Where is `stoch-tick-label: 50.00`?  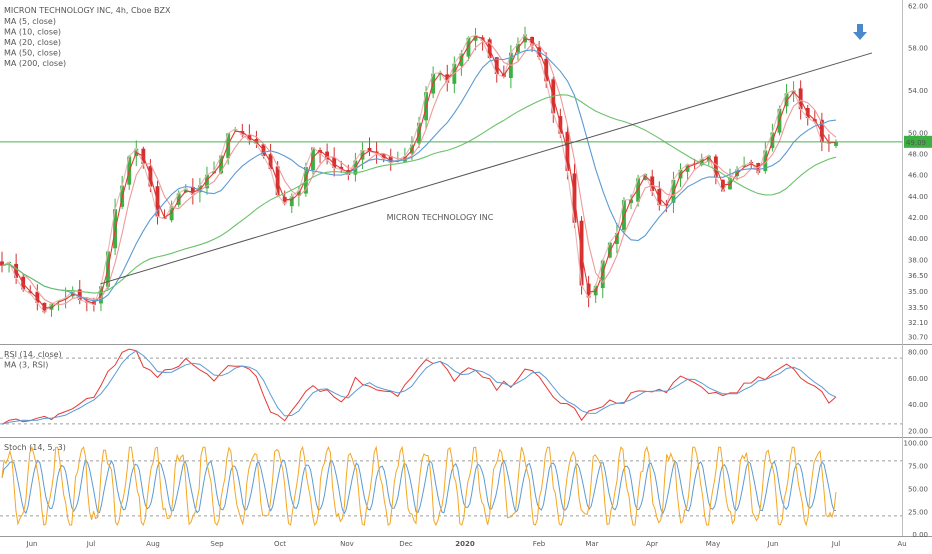
stoch-tick-label: 50.00 is located at coordinates (918, 489).